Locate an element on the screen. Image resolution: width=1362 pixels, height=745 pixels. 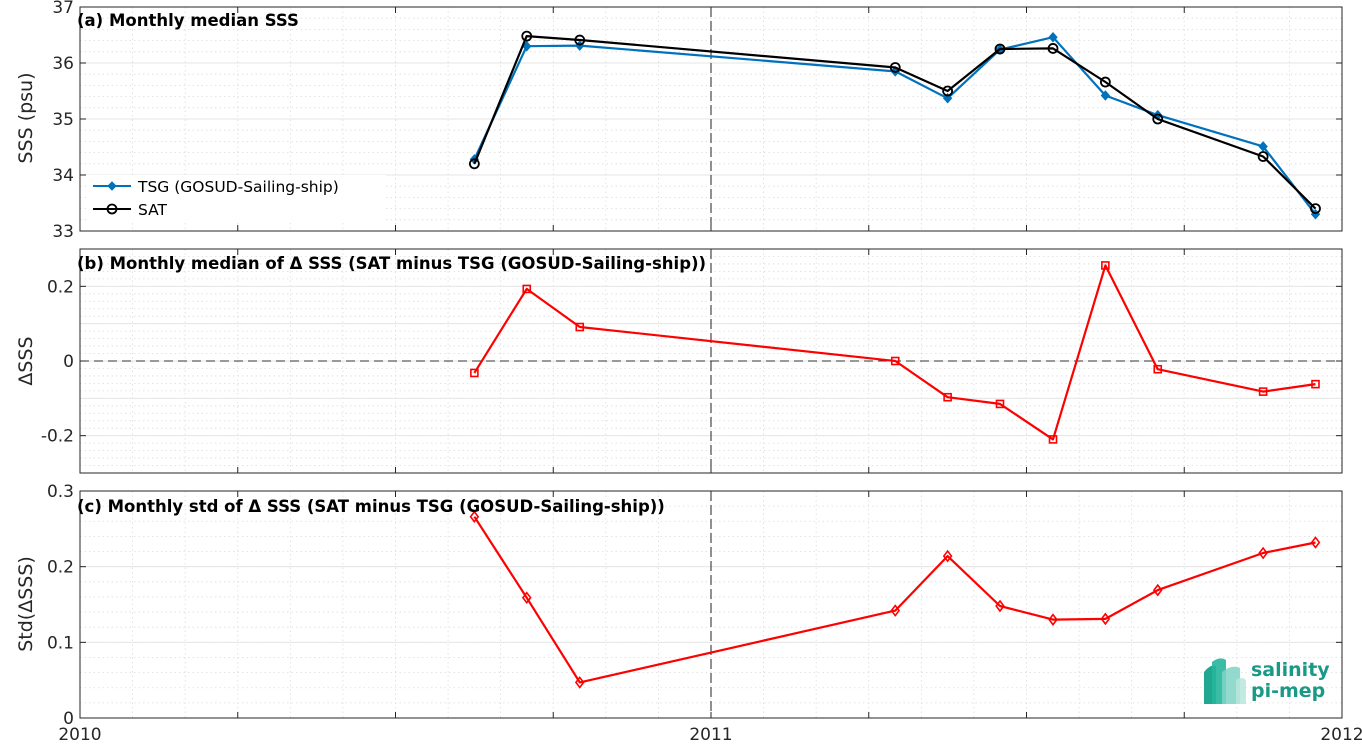
panel-b-series-line is located at coordinates (894, 352).